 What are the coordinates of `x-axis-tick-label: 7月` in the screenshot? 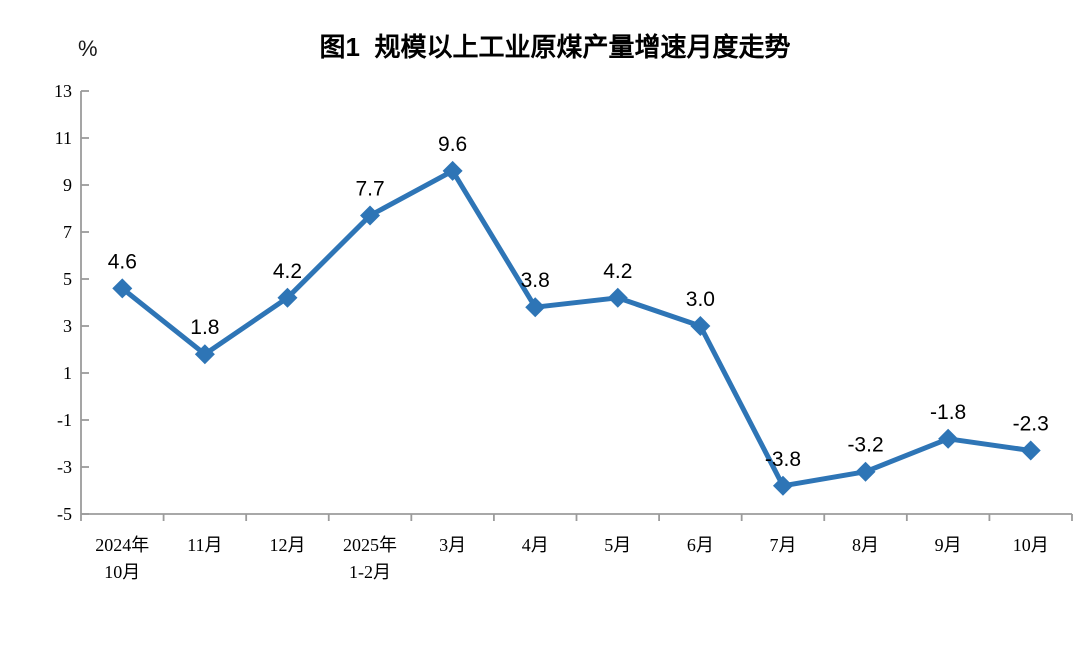 It's located at (782, 545).